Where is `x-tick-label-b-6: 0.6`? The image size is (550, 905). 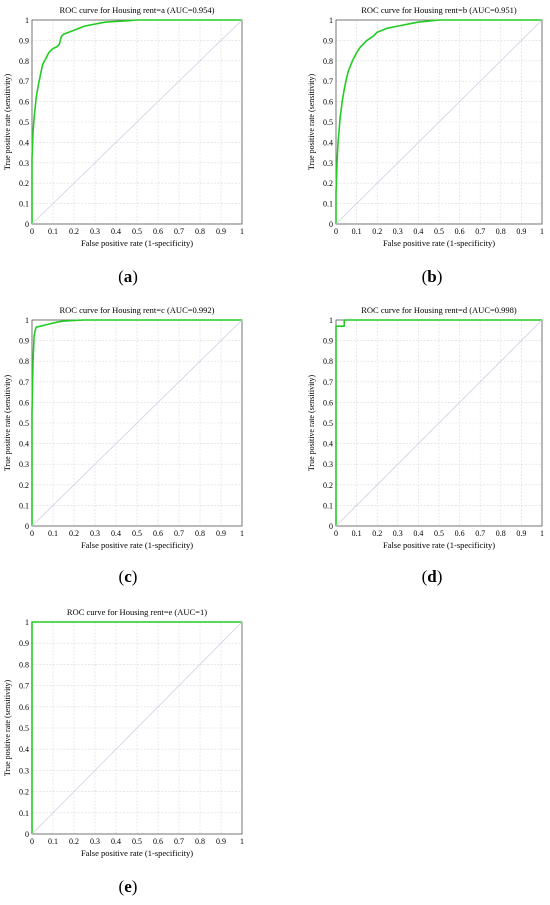
x-tick-label-b-6: 0.6 is located at coordinates (460, 231).